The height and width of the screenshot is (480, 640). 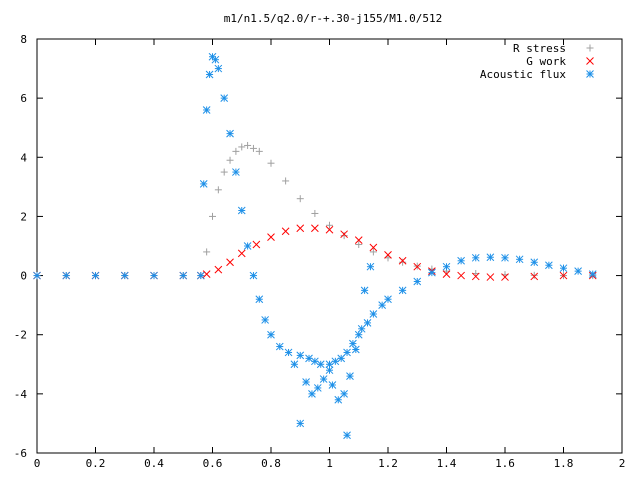 I want to click on x-tick-label: 0.4, so click(x=154, y=463).